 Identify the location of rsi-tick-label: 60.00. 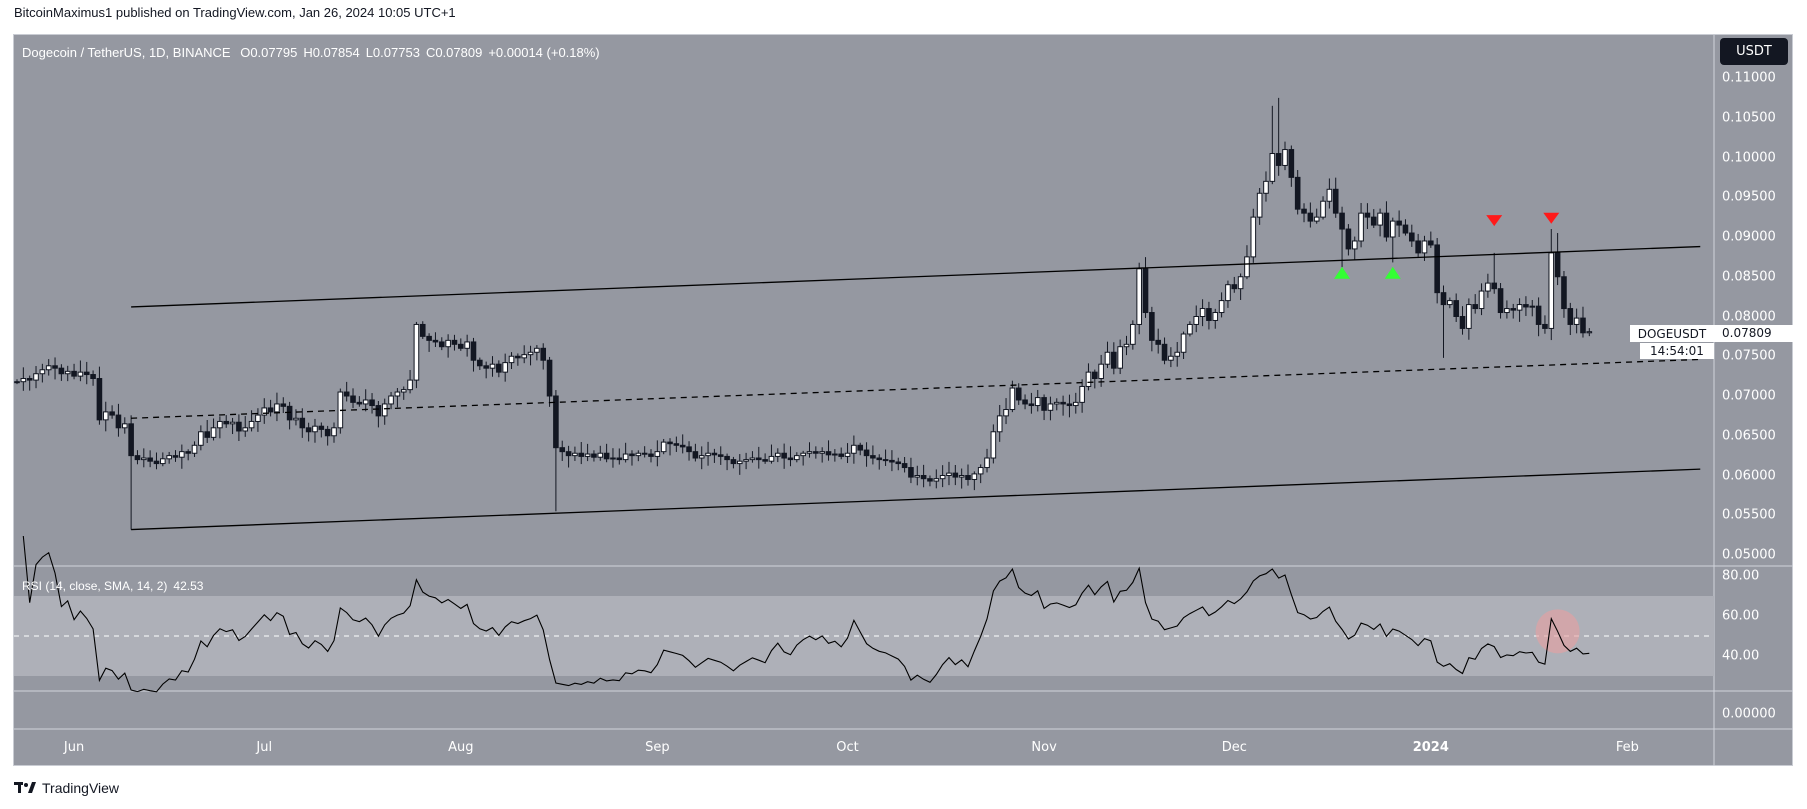
(1741, 616).